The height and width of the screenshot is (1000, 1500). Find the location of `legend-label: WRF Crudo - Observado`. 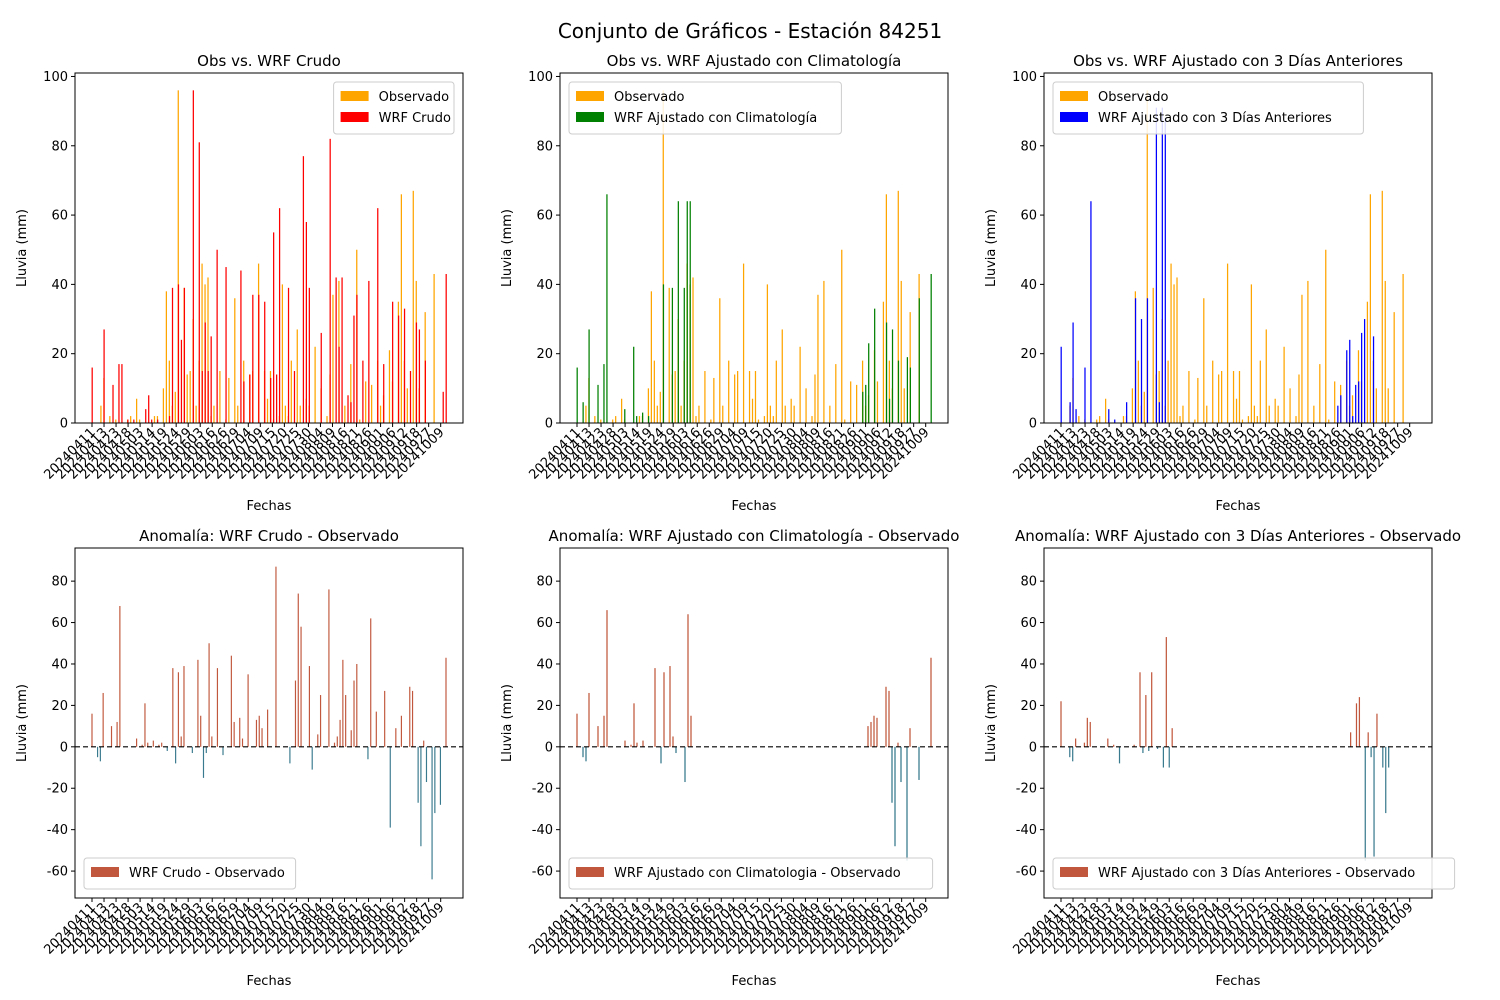

legend-label: WRF Crudo - Observado is located at coordinates (207, 873).